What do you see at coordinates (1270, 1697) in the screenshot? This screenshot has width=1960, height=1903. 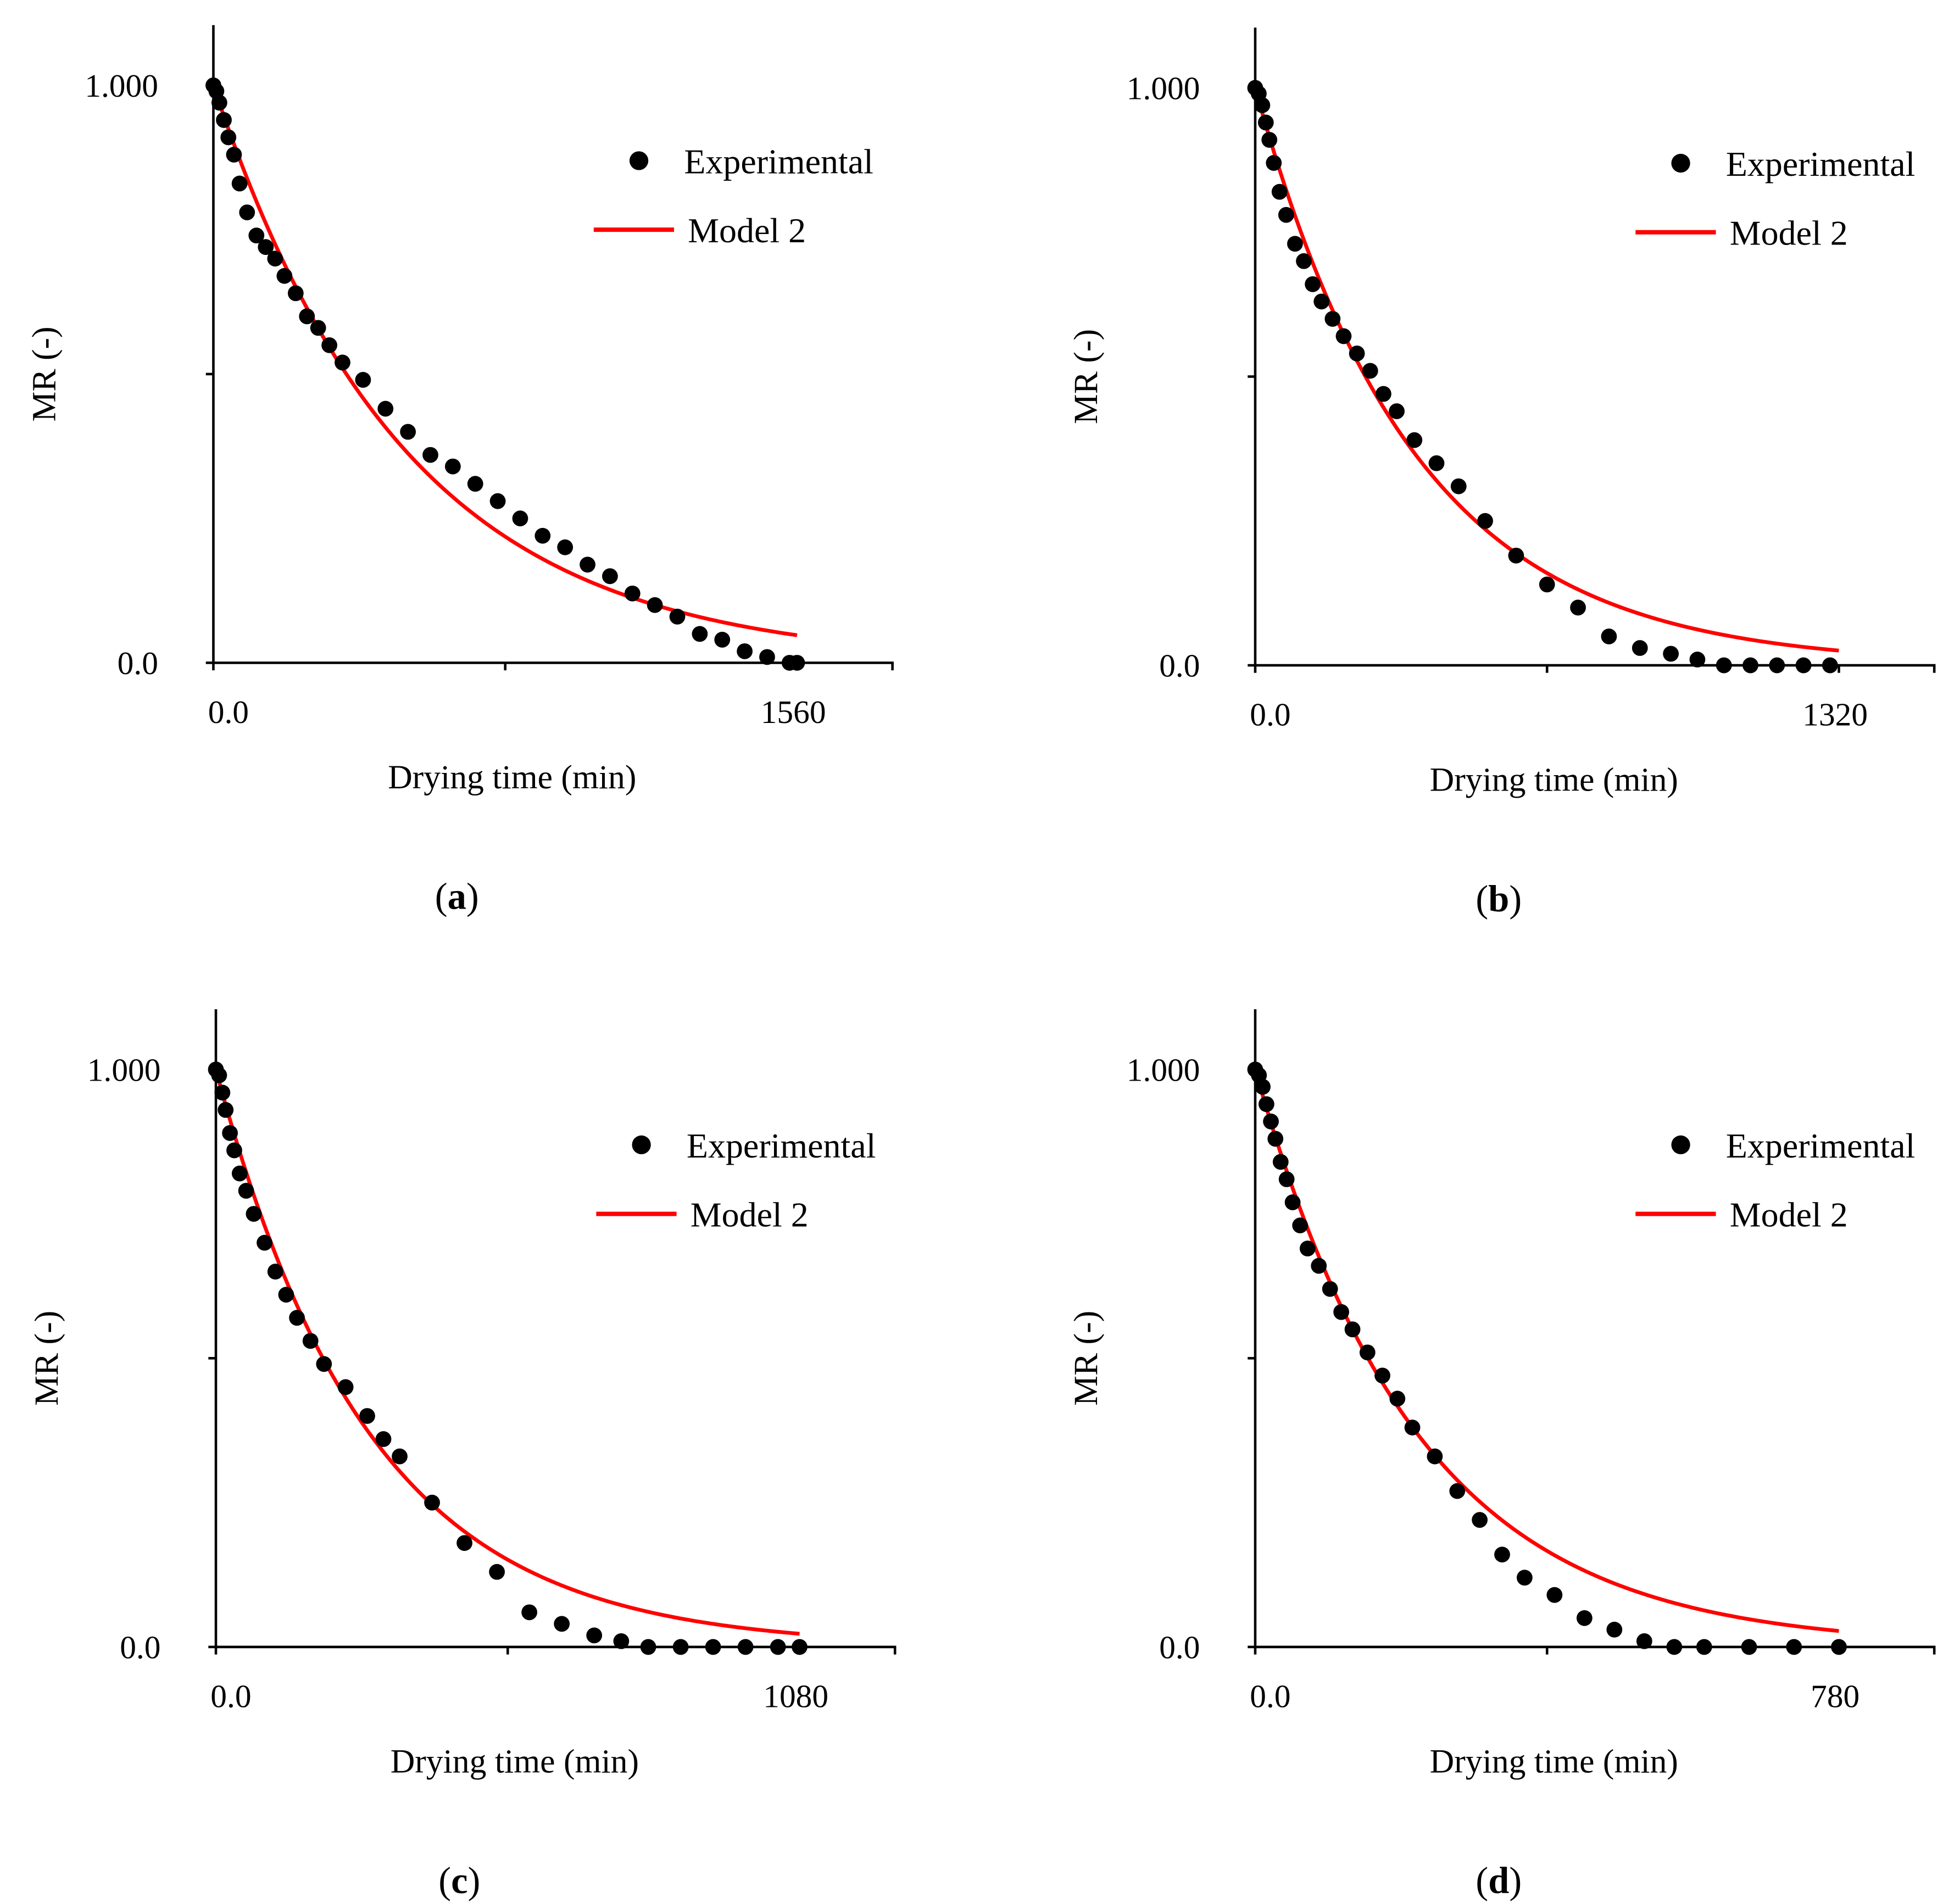 I see `x-tick-label-start: 0.0` at bounding box center [1270, 1697].